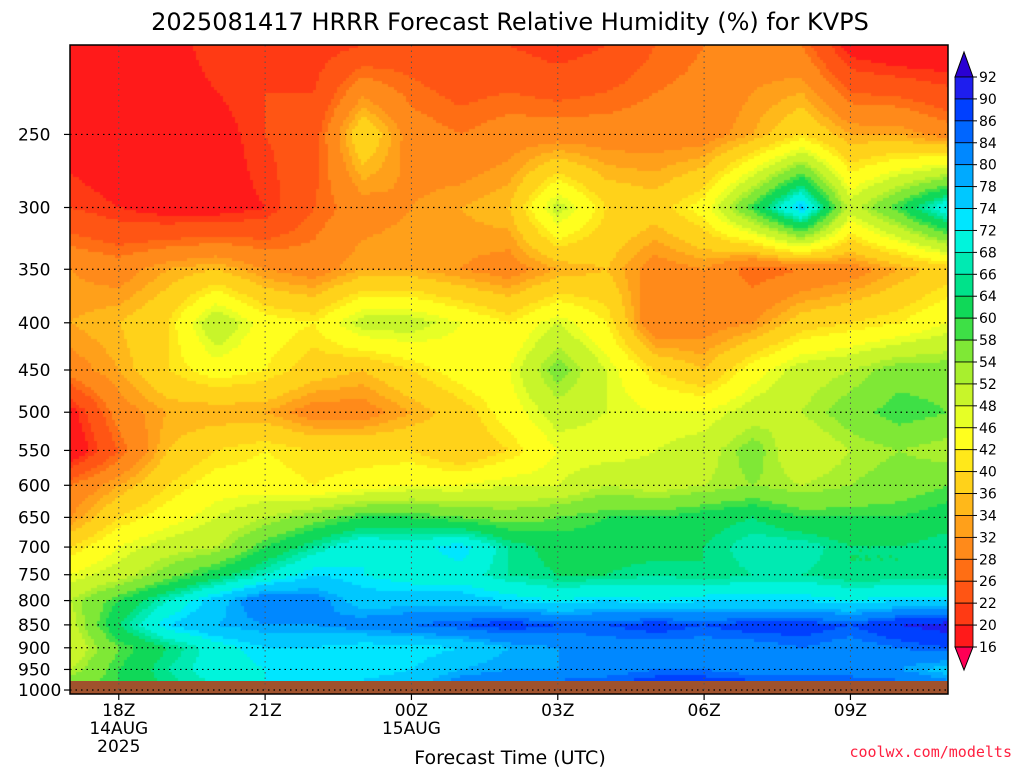  What do you see at coordinates (703, 711) in the screenshot?
I see `x-tick-label: 06Z` at bounding box center [703, 711].